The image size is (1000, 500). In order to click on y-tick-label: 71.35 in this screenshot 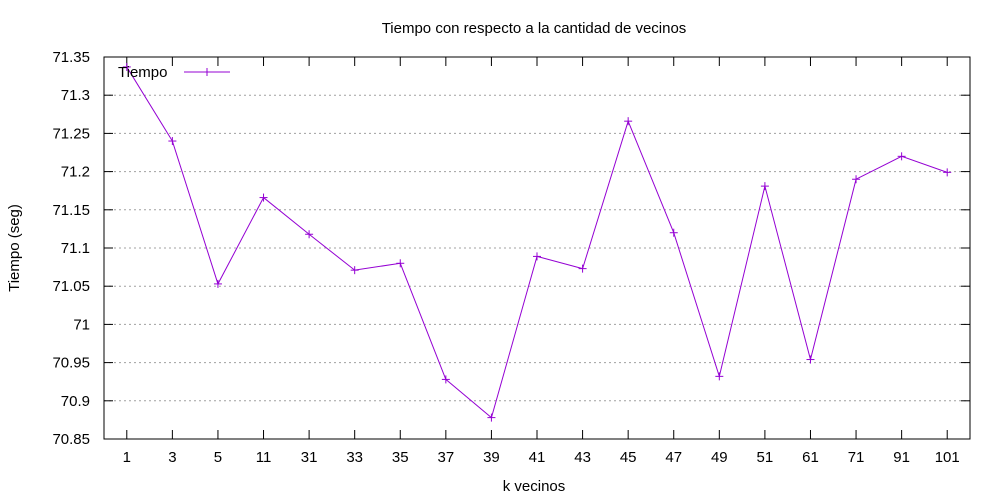, I will do `click(71, 57)`.